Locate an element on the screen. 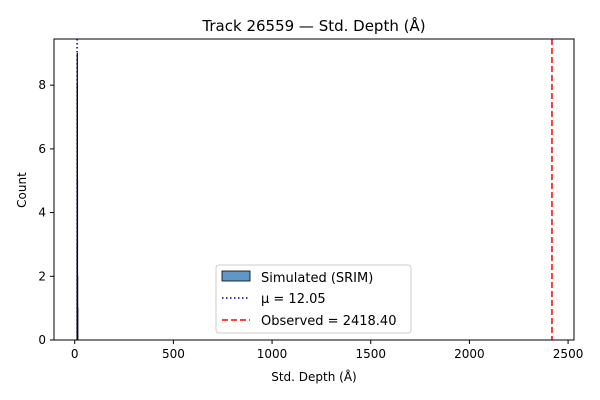 This screenshot has width=600, height=400. y-tick-label-3: 6 is located at coordinates (42, 149).